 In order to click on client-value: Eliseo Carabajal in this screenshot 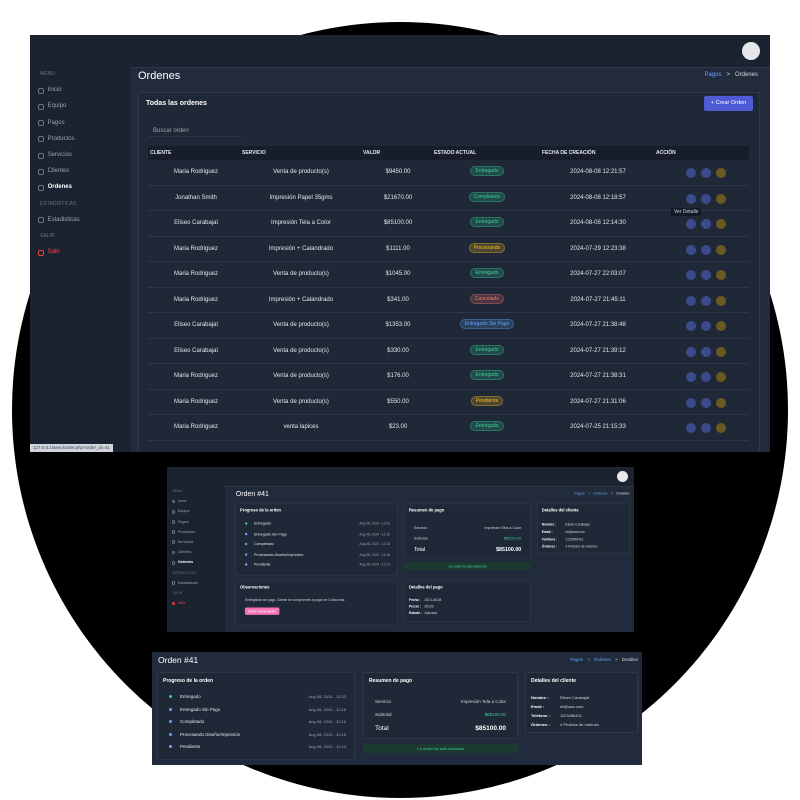, I will do `click(577, 524)`.